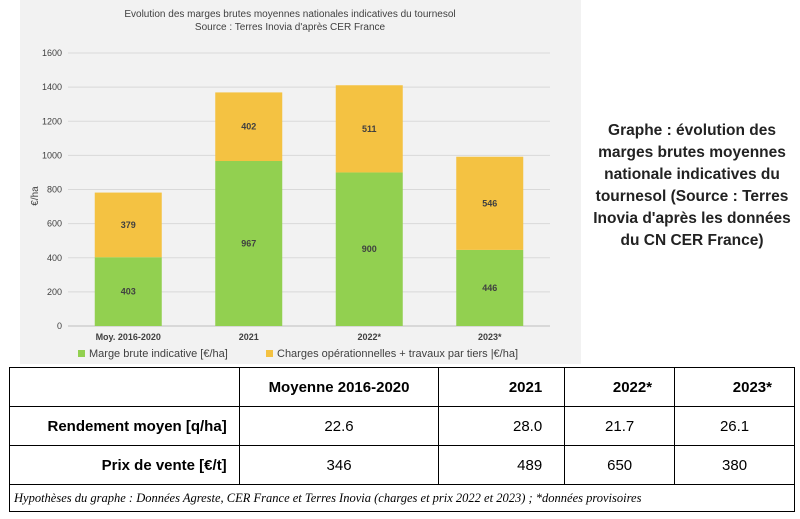 The image size is (800, 519). What do you see at coordinates (339, 426) in the screenshot?
I see `table-cell: 22.6` at bounding box center [339, 426].